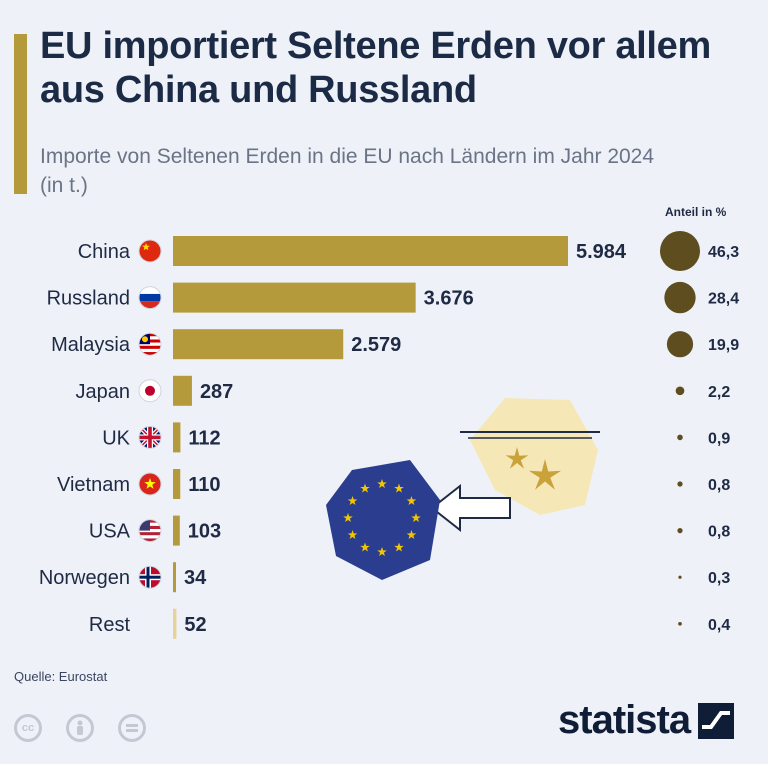 Image resolution: width=768 pixels, height=764 pixels. What do you see at coordinates (150, 251) in the screenshot?
I see `flag-china-icon` at bounding box center [150, 251].